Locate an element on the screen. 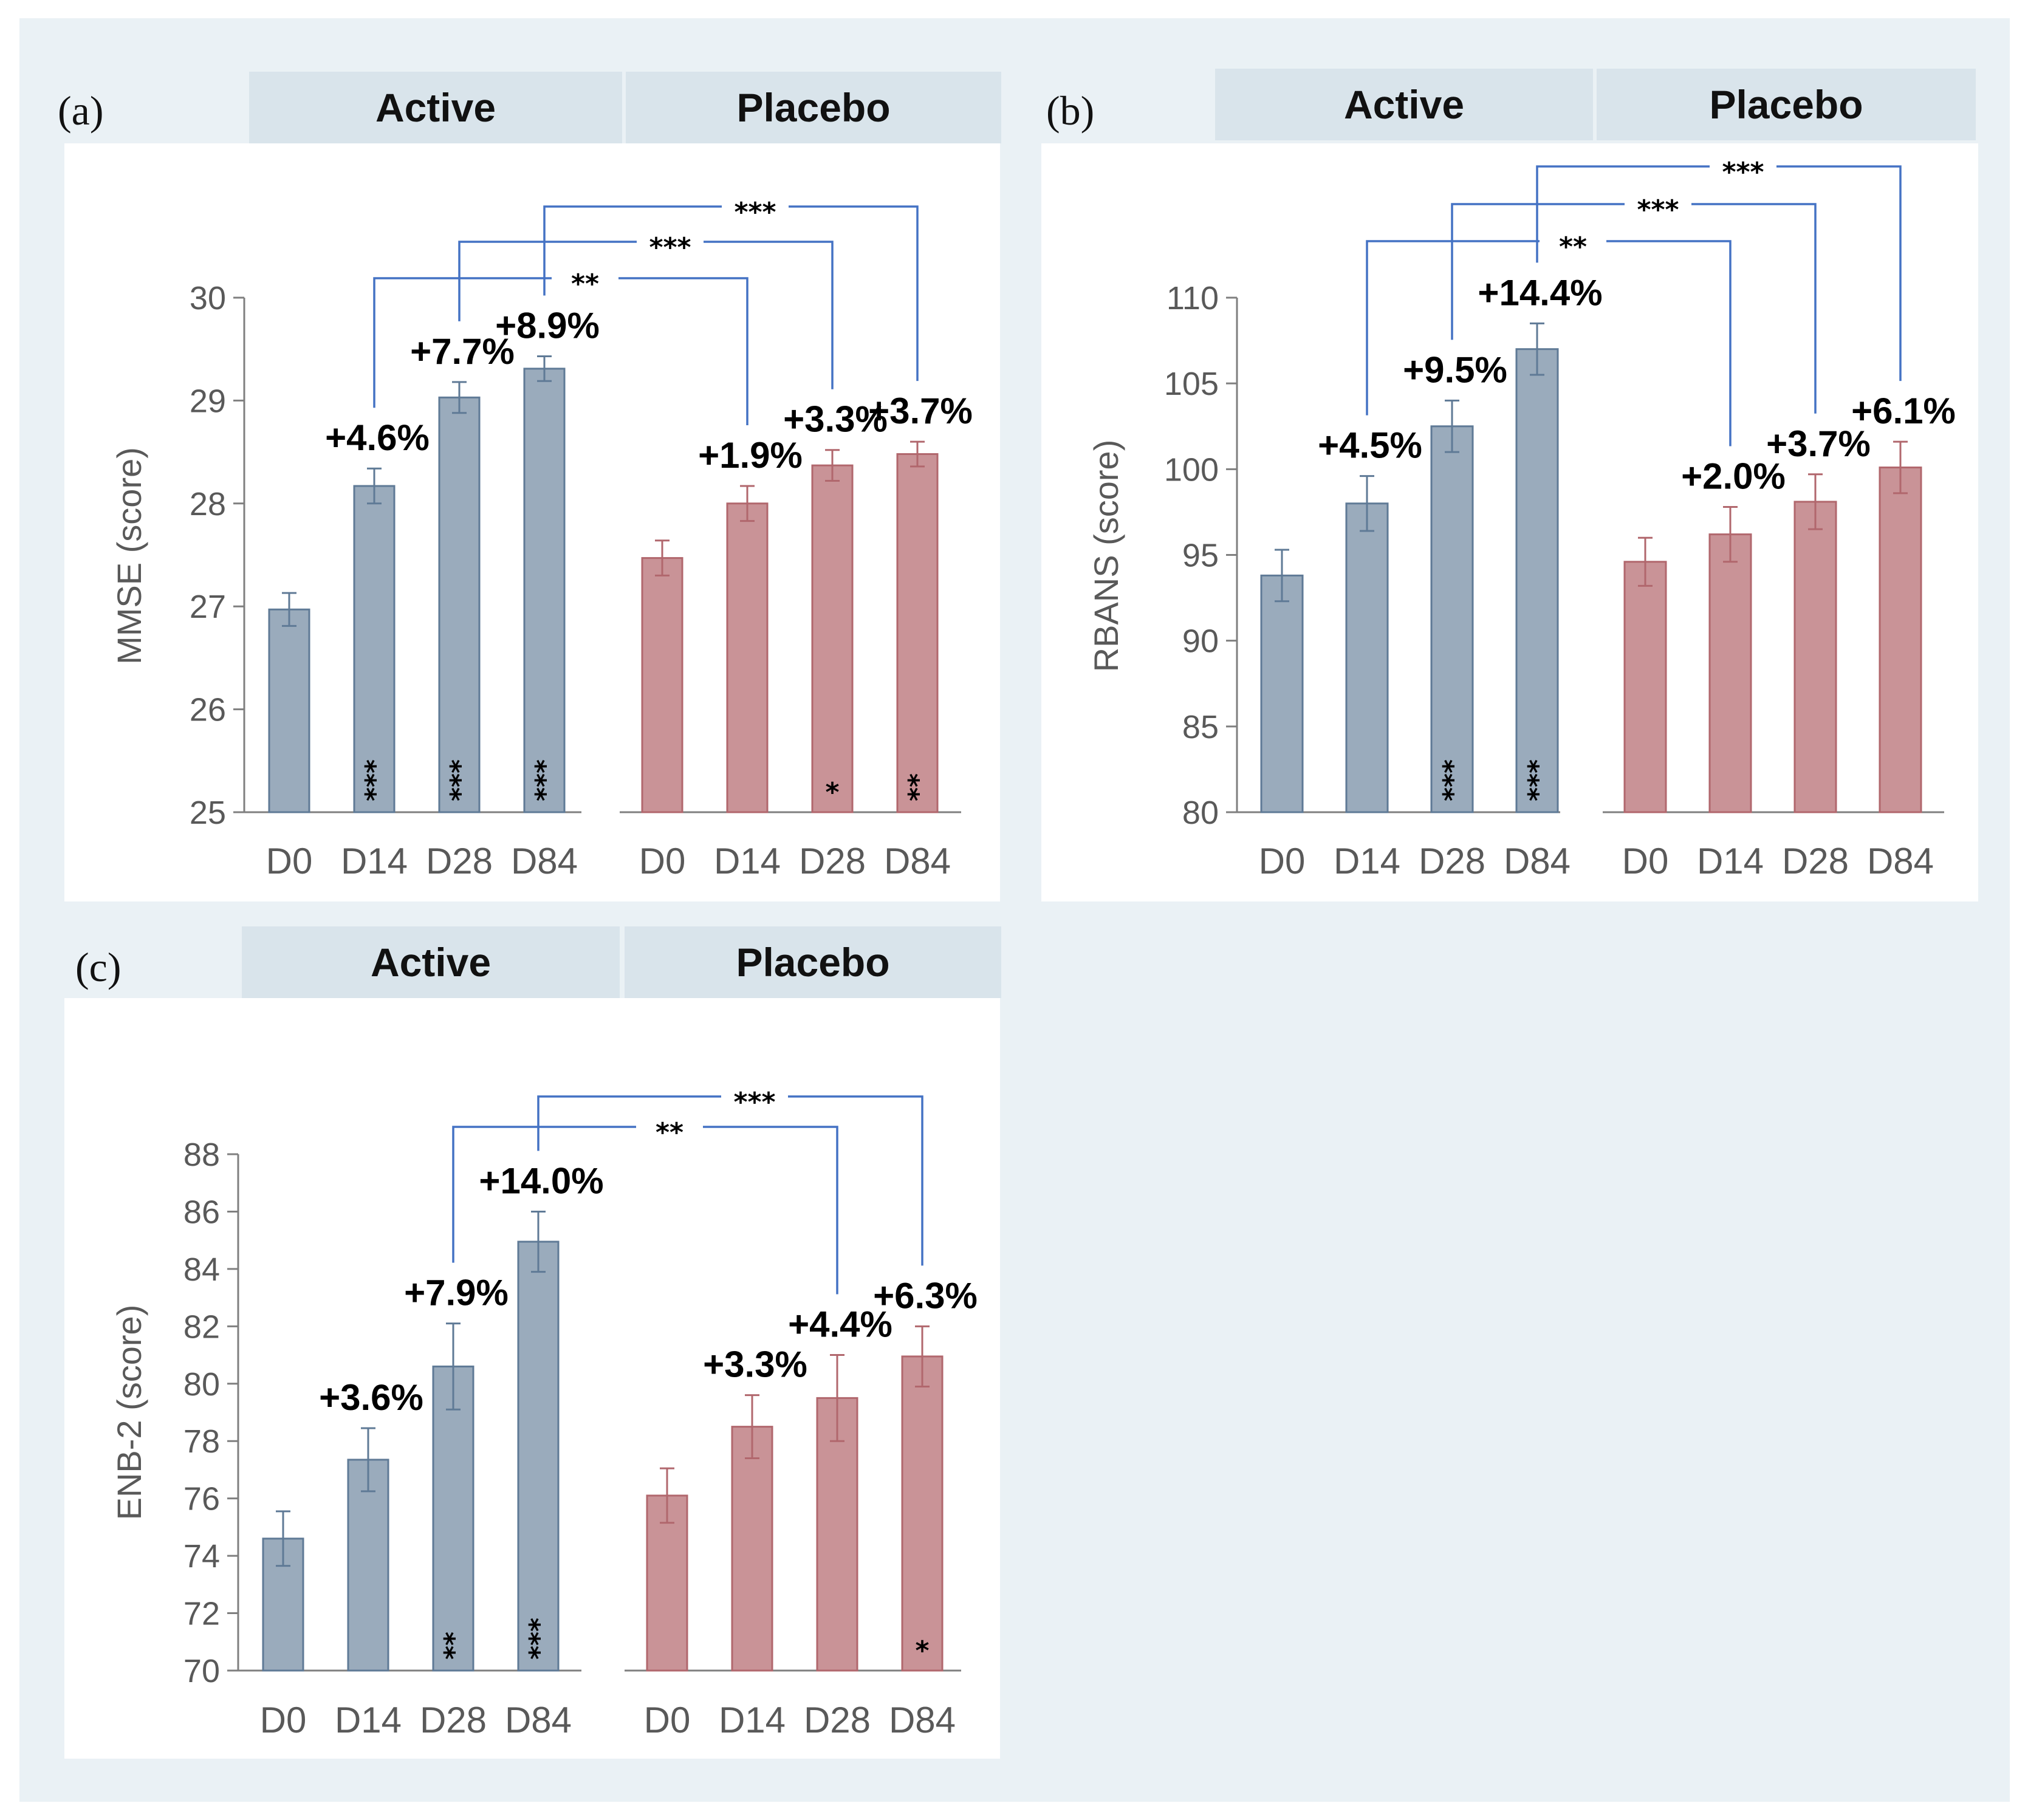 This screenshot has width=2028, height=1820. y-tick-label: 95 is located at coordinates (1201, 556).